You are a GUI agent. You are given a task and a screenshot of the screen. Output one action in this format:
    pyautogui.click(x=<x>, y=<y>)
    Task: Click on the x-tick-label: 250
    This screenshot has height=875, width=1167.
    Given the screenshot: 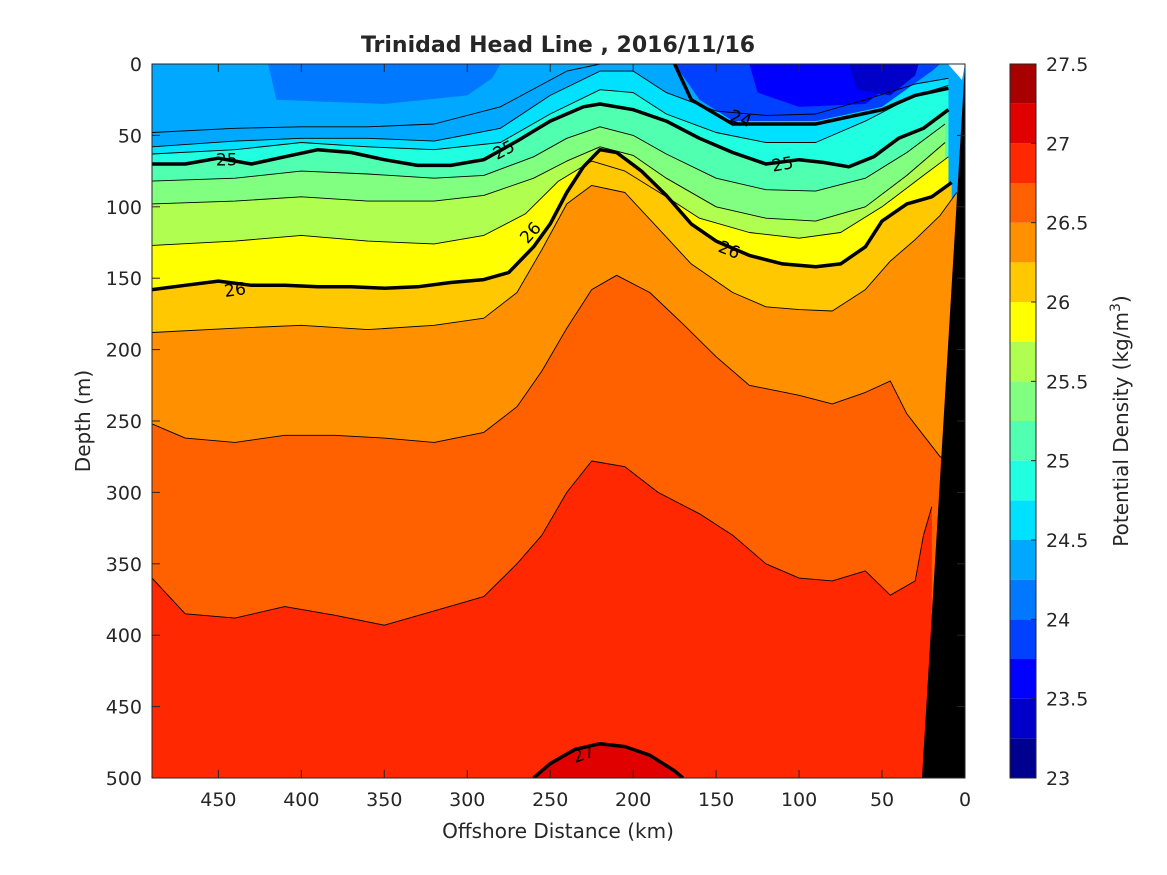 What is the action you would take?
    pyautogui.click(x=550, y=800)
    